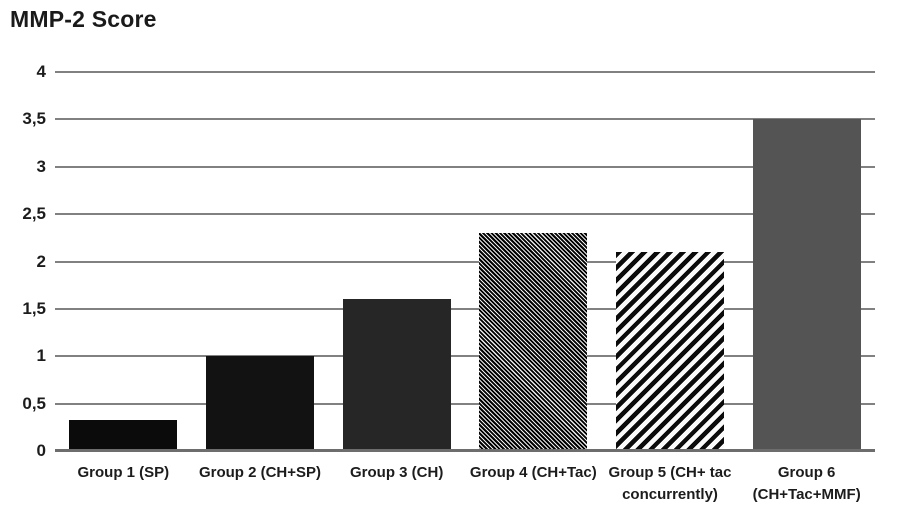  I want to click on x-axis-category-label: Group 4 (CH+Tac), so click(533, 472).